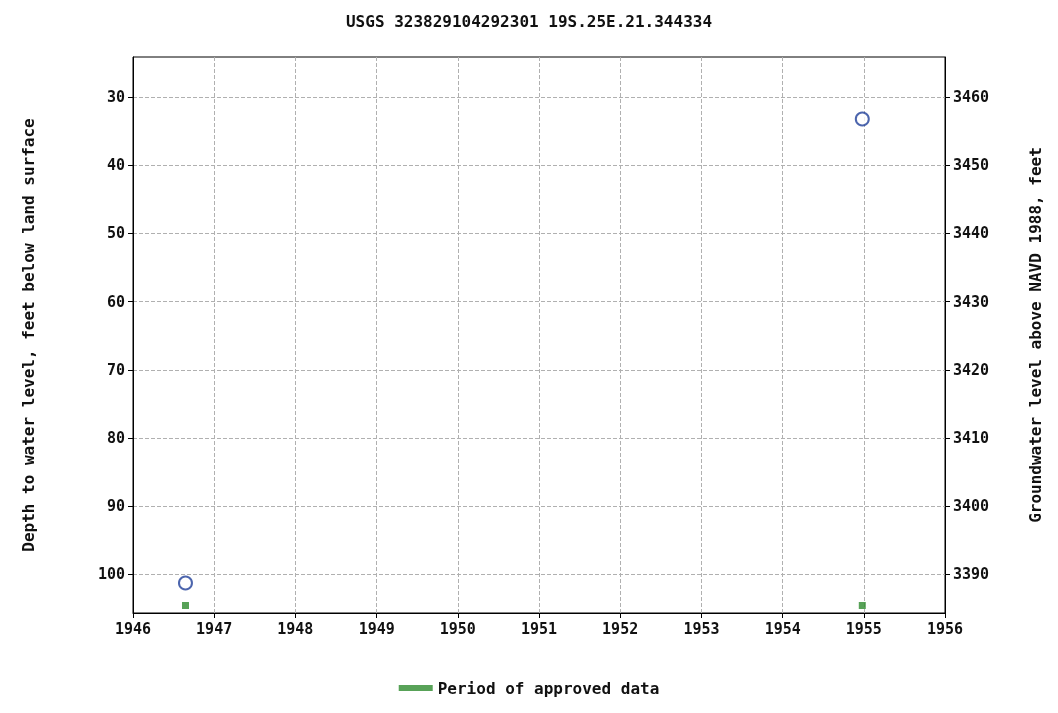  What do you see at coordinates (539, 628) in the screenshot?
I see `x-tick-label: 1951` at bounding box center [539, 628].